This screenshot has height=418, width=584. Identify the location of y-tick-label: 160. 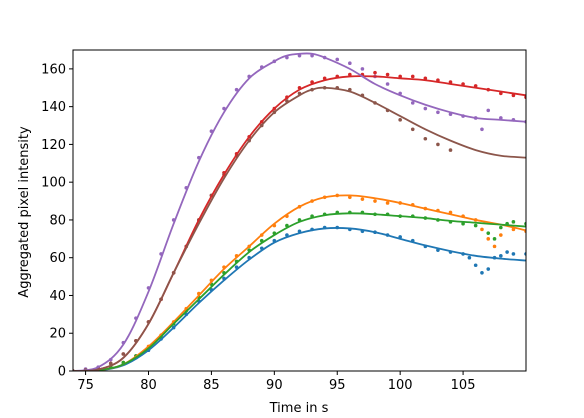
(53, 69).